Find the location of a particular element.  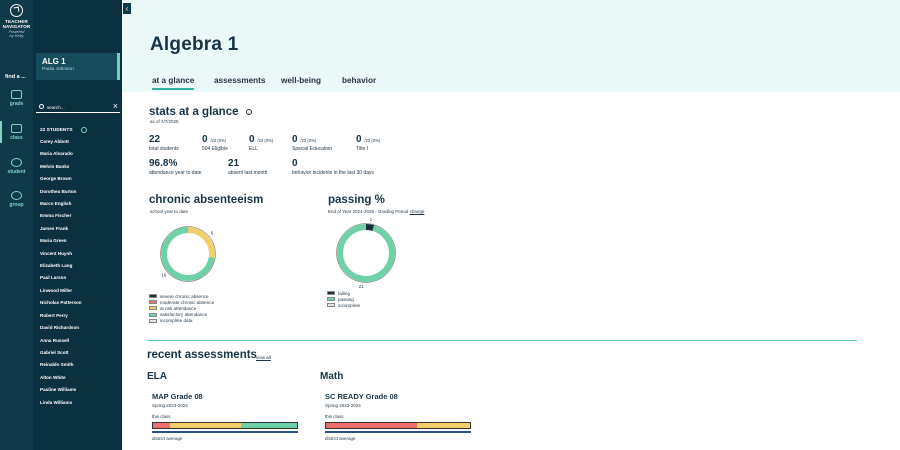

nav-student: student is located at coordinates (16, 166).